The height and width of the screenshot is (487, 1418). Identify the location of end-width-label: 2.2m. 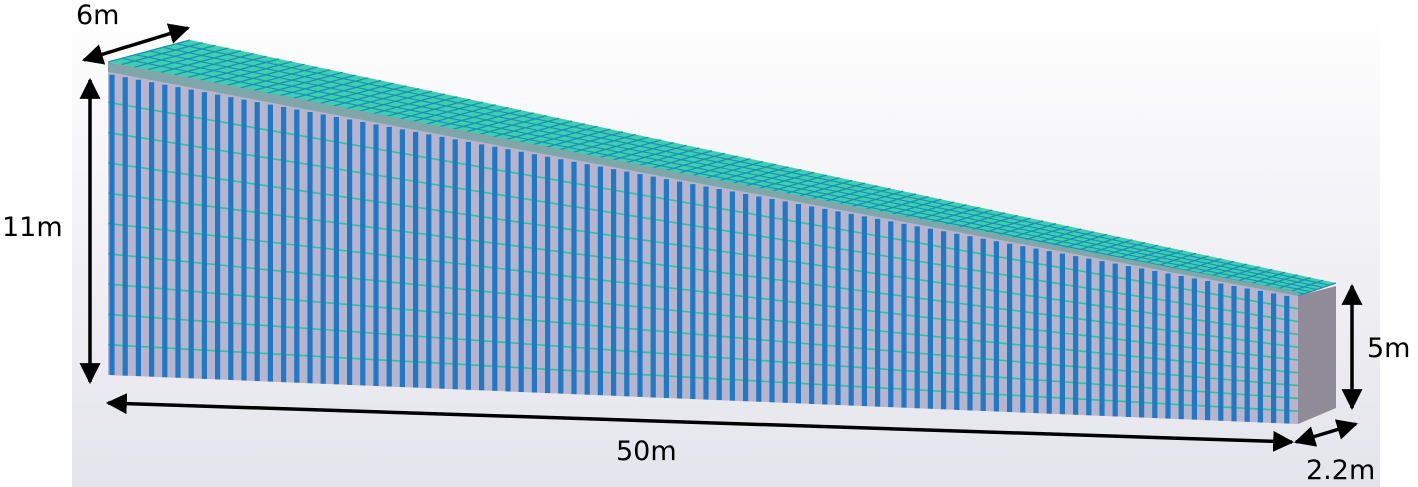
(1341, 470).